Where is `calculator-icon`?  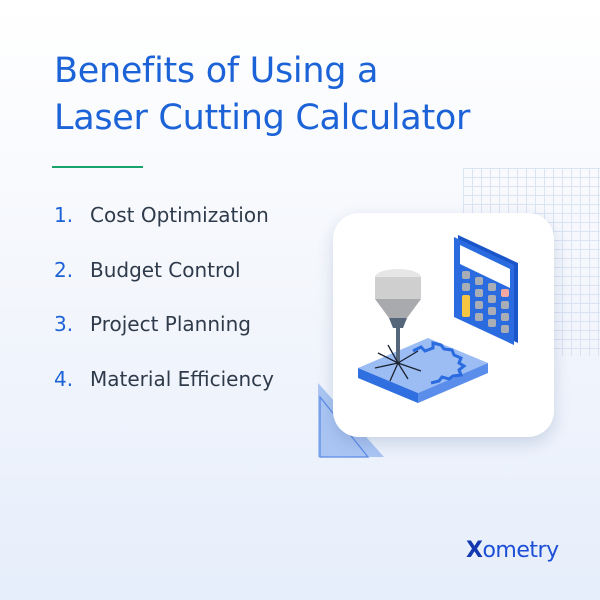 calculator-icon is located at coordinates (486, 290).